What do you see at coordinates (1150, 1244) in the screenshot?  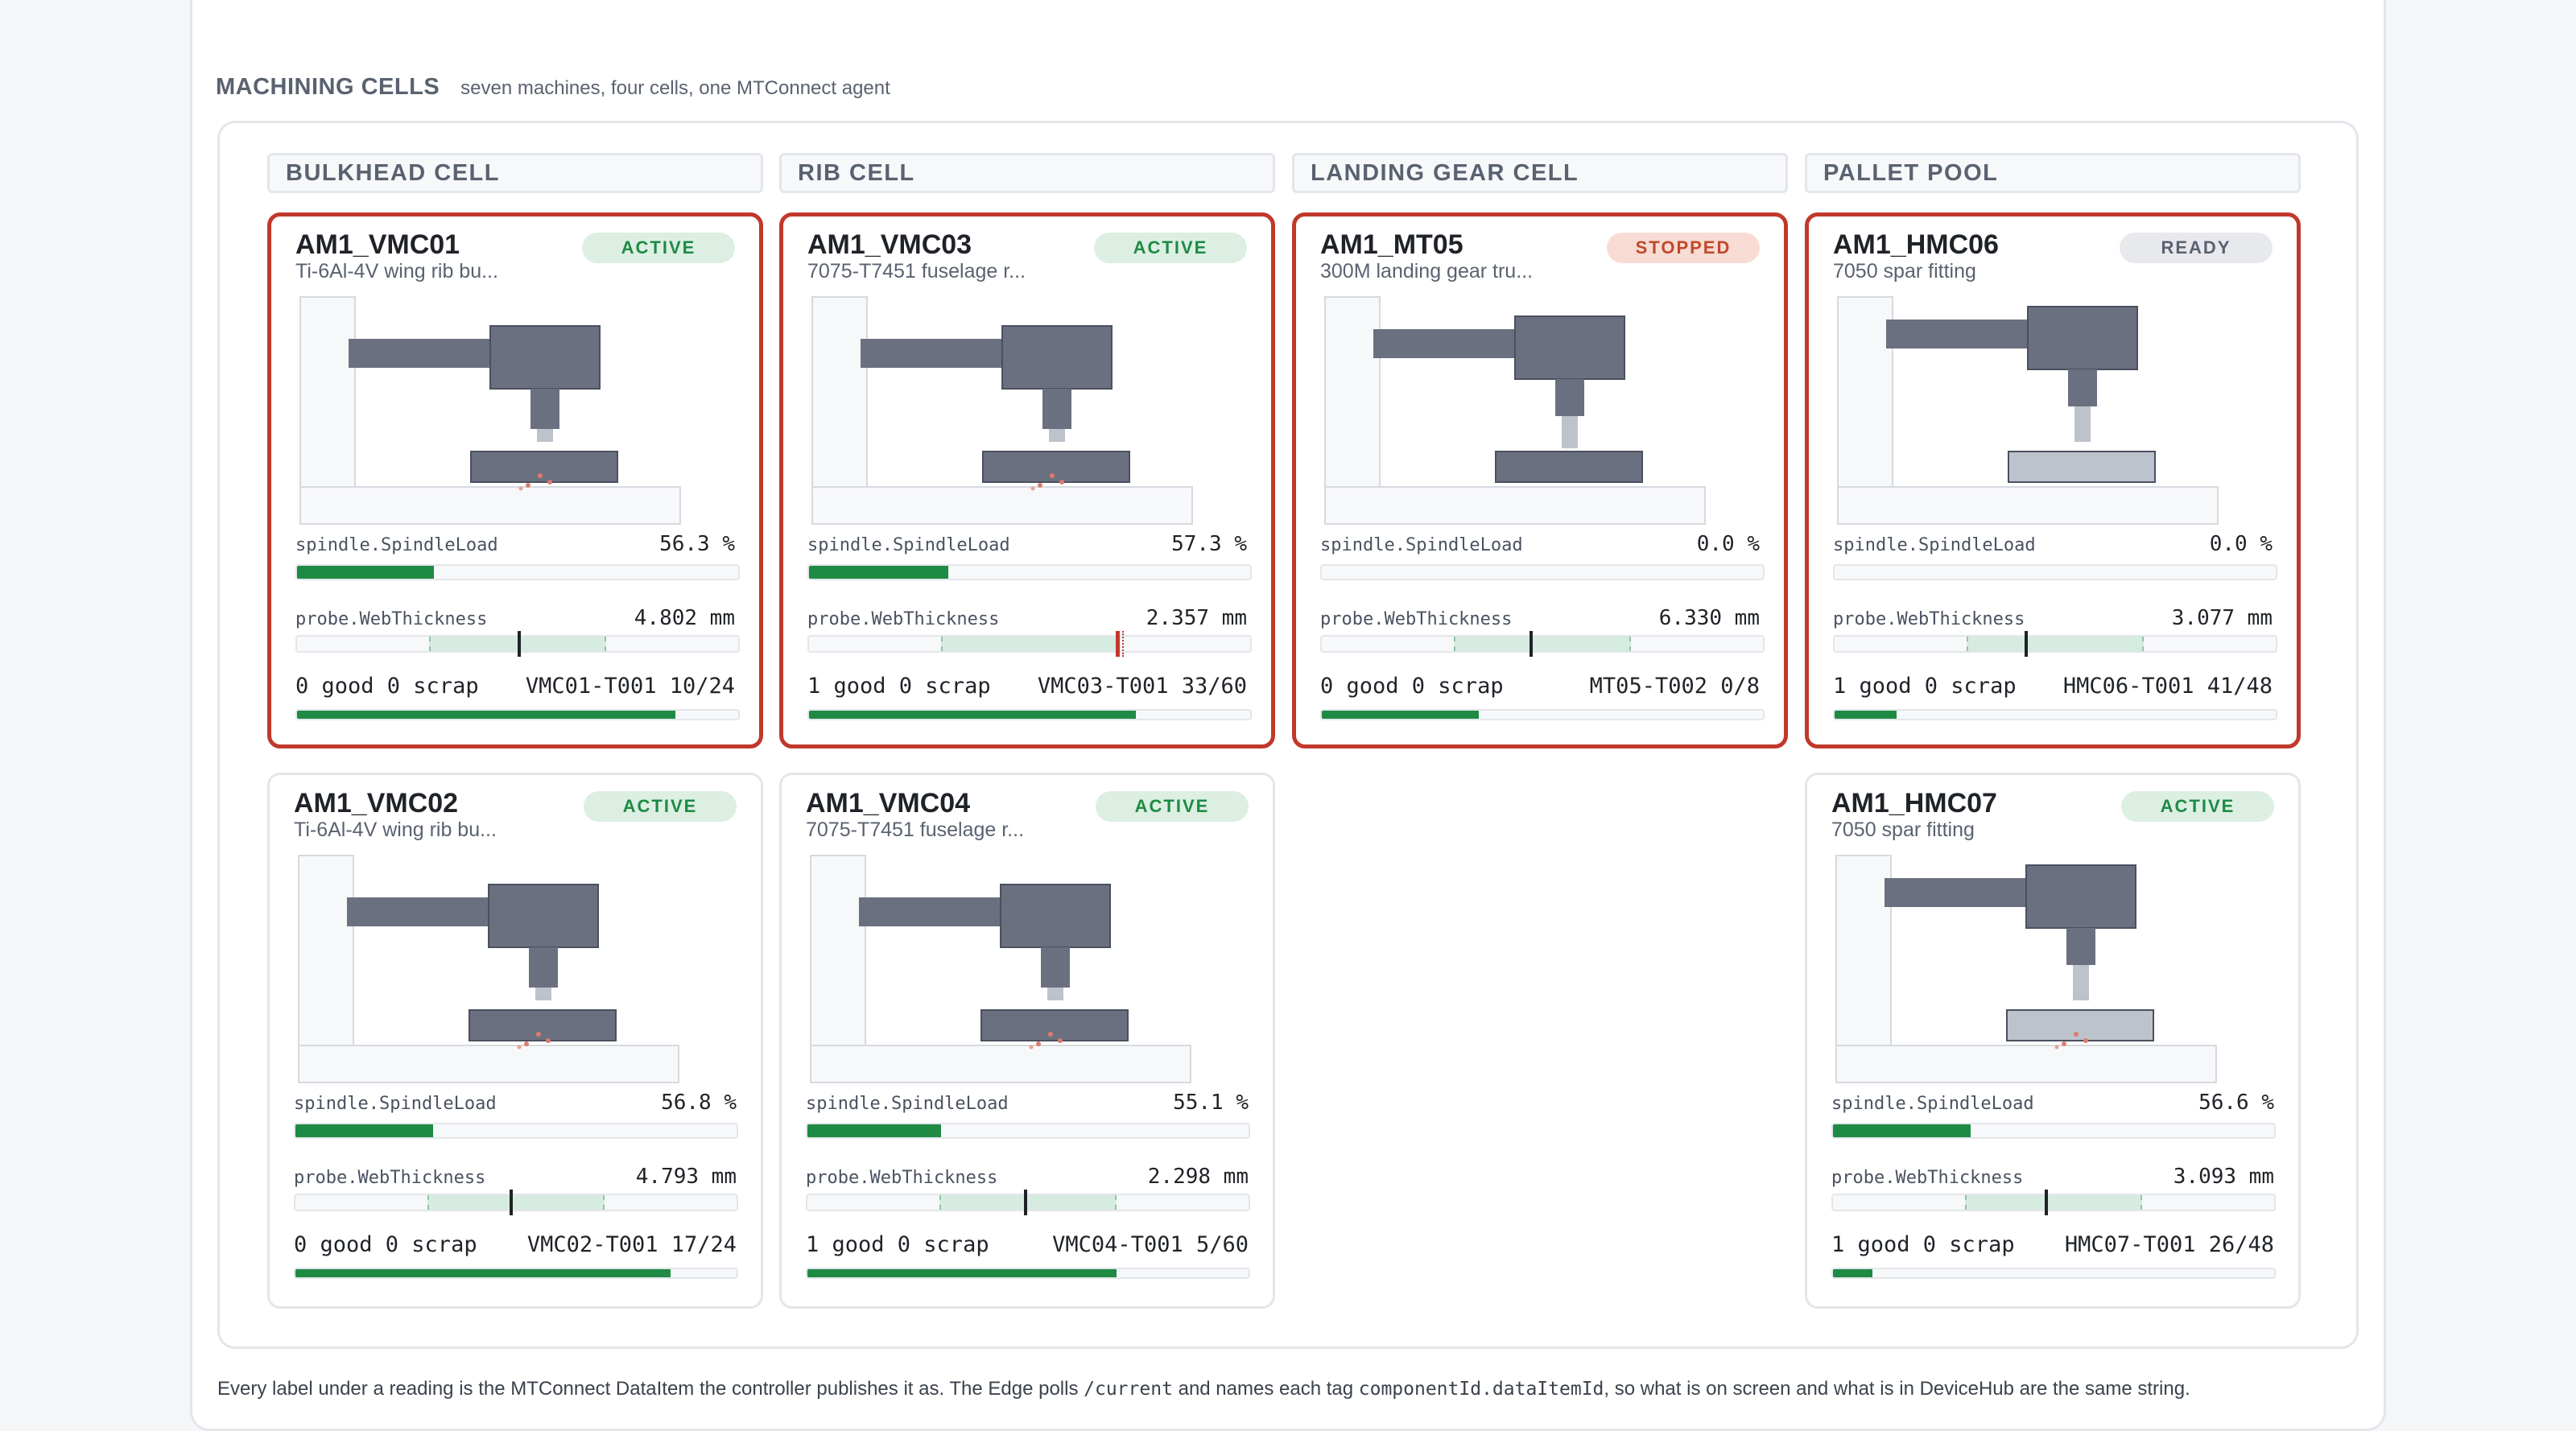 I see `job-progress-label: VMC04-T001 5/60` at bounding box center [1150, 1244].